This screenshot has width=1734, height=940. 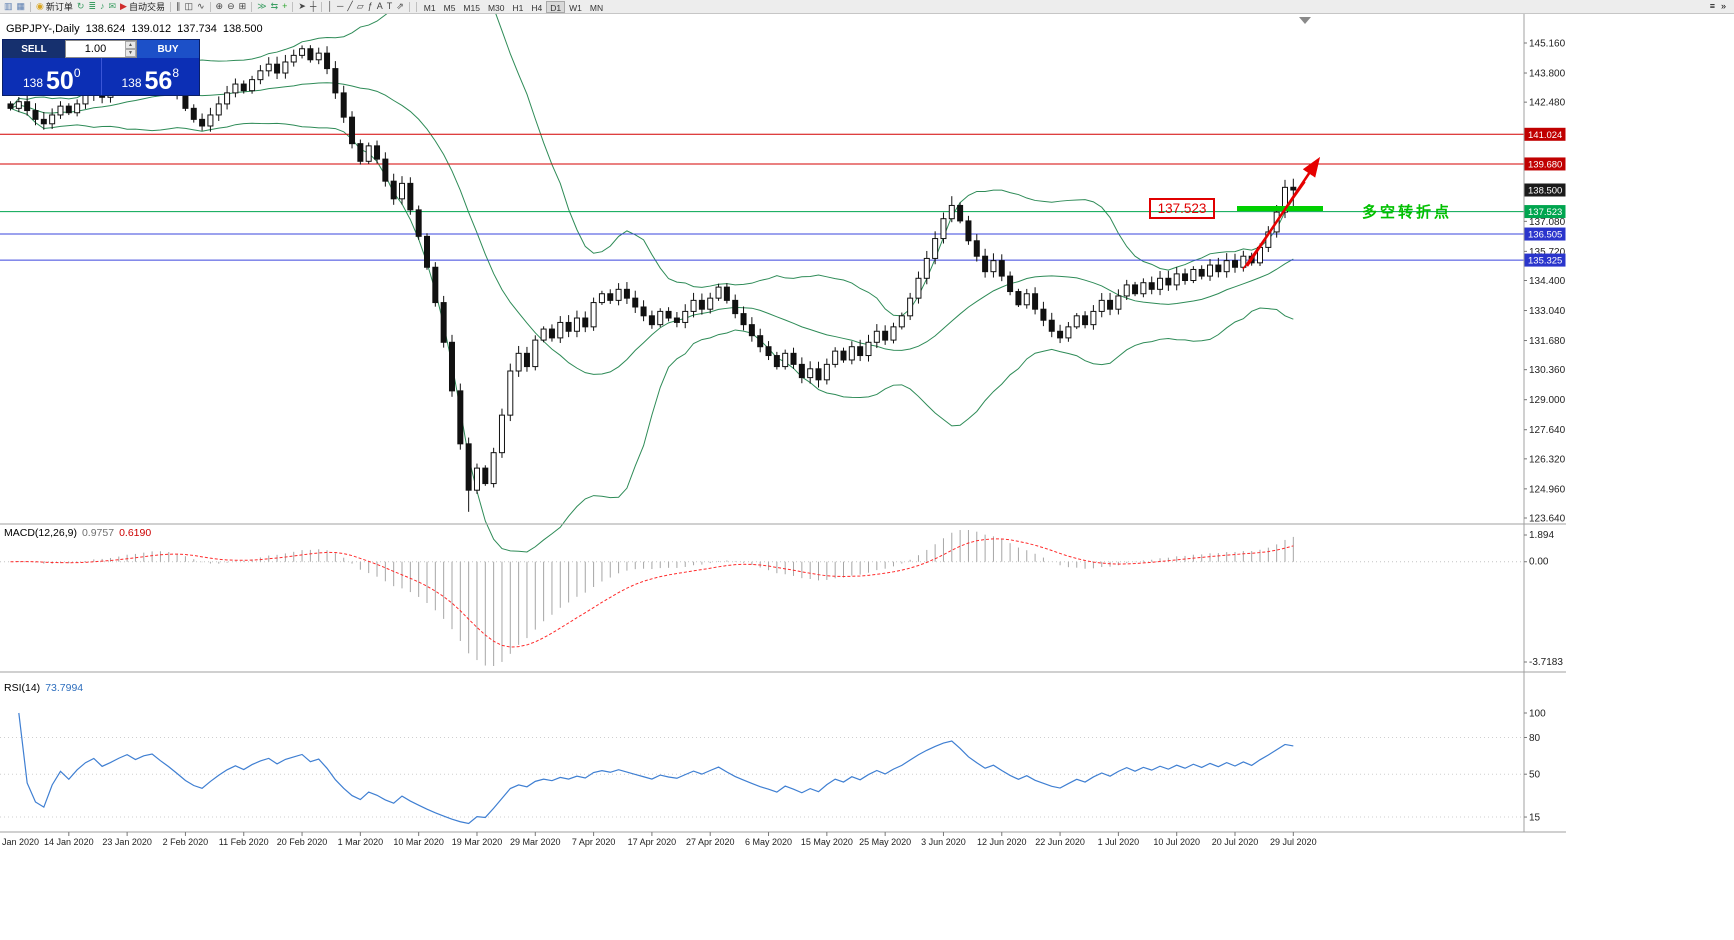 I want to click on auto-trading-label: 自动交易, so click(x=146, y=7).